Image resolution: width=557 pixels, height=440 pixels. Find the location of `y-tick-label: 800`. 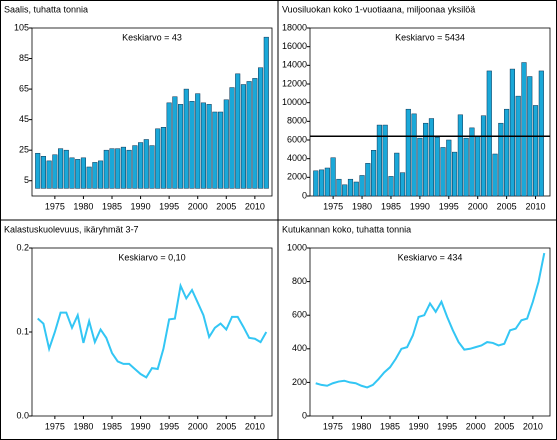

y-tick-label: 800 is located at coordinates (299, 281).